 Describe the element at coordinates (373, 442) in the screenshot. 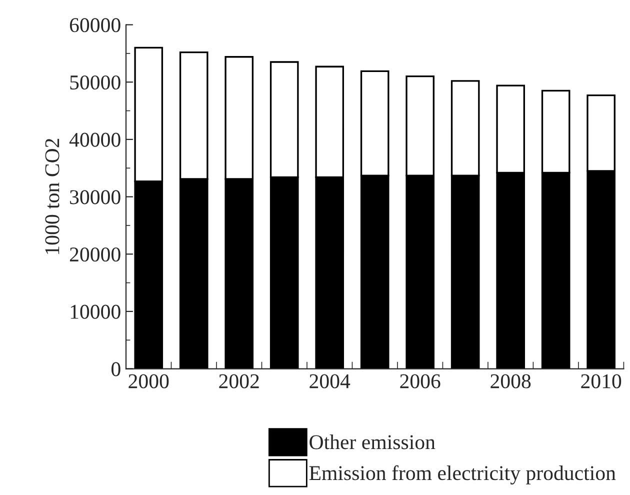

I see `legend-label: Other emission` at that location.